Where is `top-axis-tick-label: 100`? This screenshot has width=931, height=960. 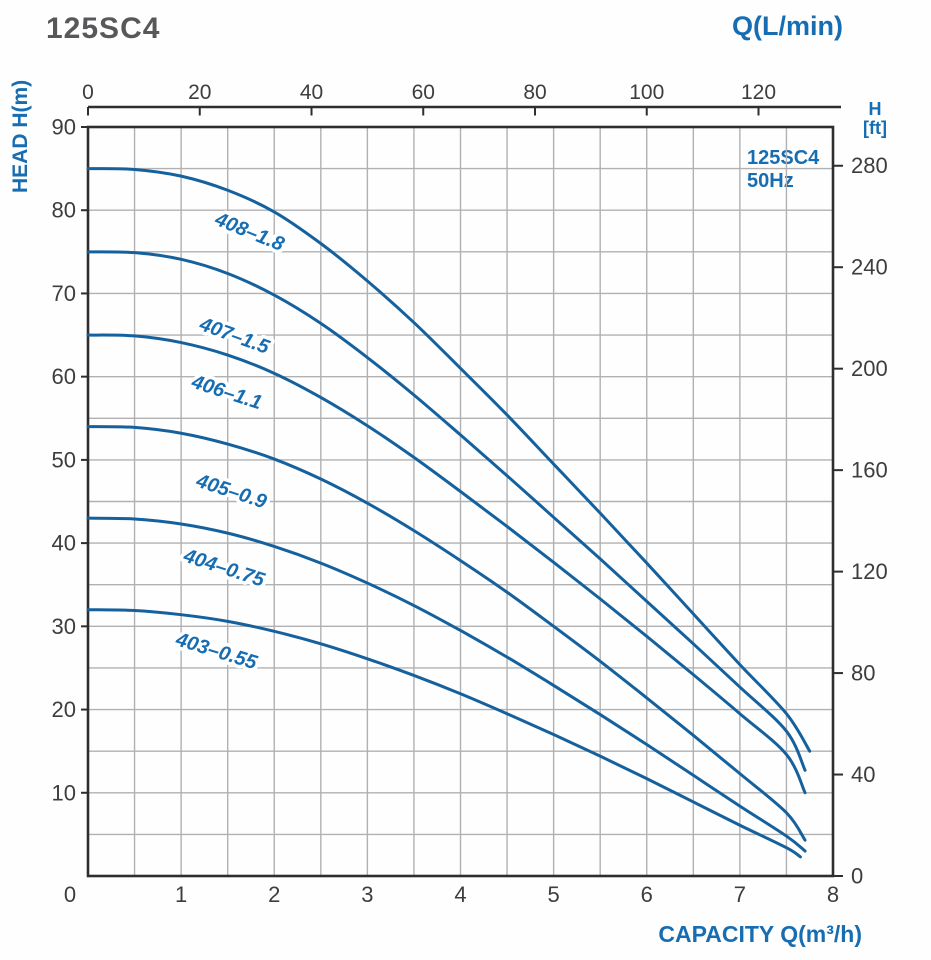 top-axis-tick-label: 100 is located at coordinates (646, 92).